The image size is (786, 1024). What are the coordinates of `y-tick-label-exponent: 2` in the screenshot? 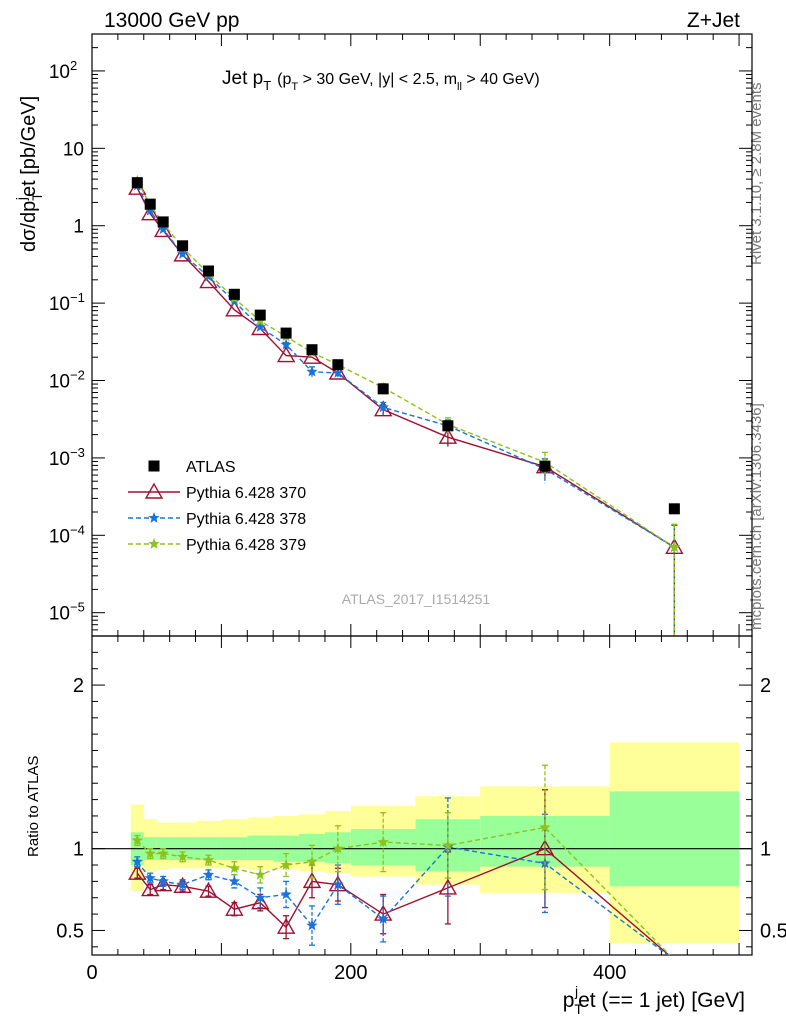 It's located at (73, 65).